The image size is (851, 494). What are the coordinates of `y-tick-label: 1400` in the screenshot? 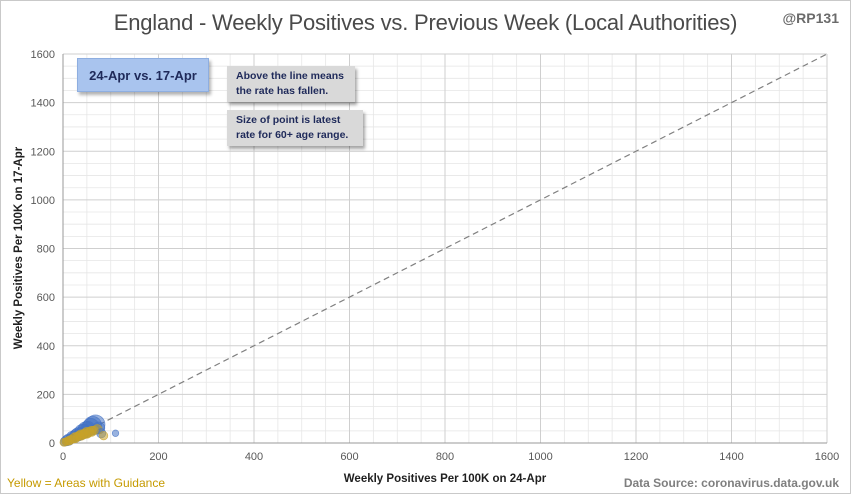 It's located at (43, 104).